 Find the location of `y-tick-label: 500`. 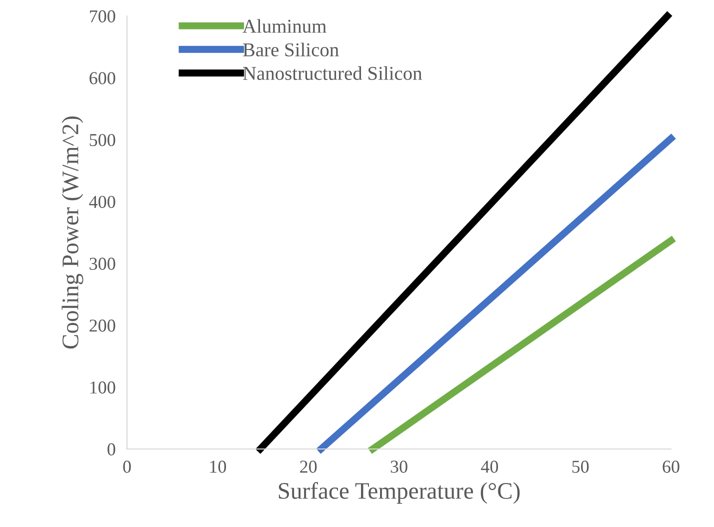

y-tick-label: 500 is located at coordinates (103, 140).